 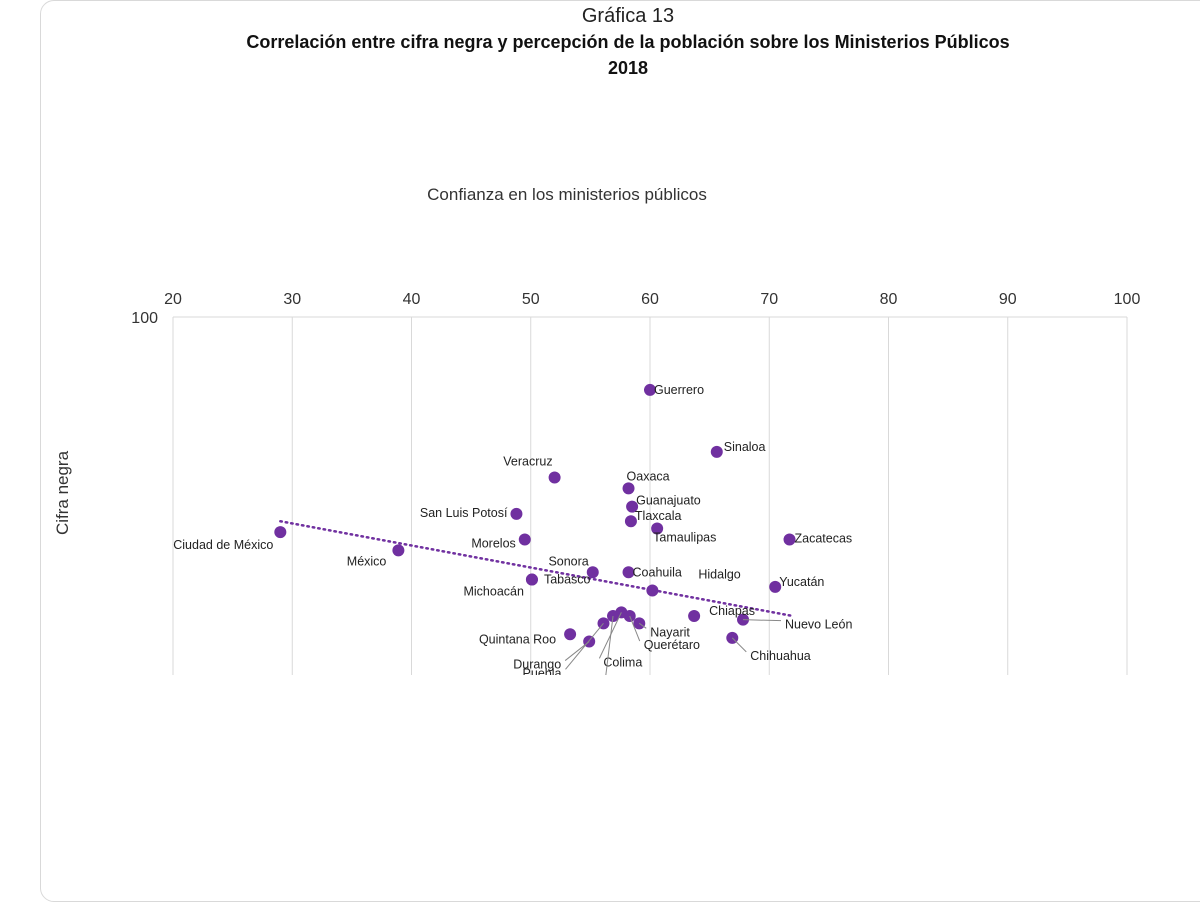 I want to click on point-michoacan, so click(x=532, y=580).